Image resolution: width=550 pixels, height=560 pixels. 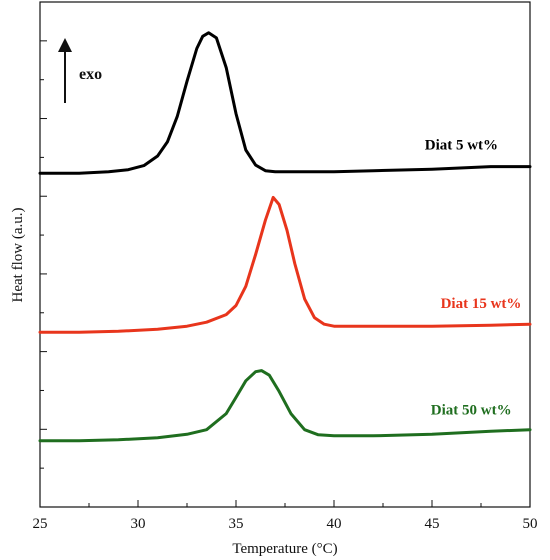 What do you see at coordinates (461, 145) in the screenshot?
I see `series-label-1: Diat 5 wt%` at bounding box center [461, 145].